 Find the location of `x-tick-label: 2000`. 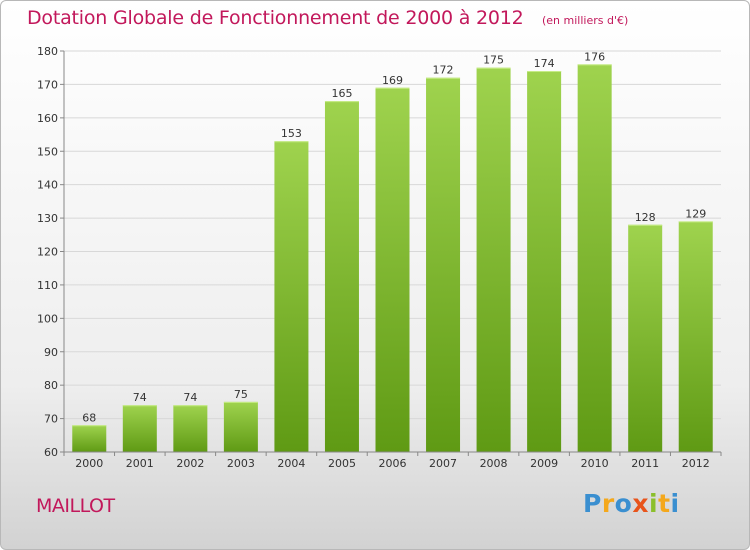

x-tick-label: 2000 is located at coordinates (89, 463).